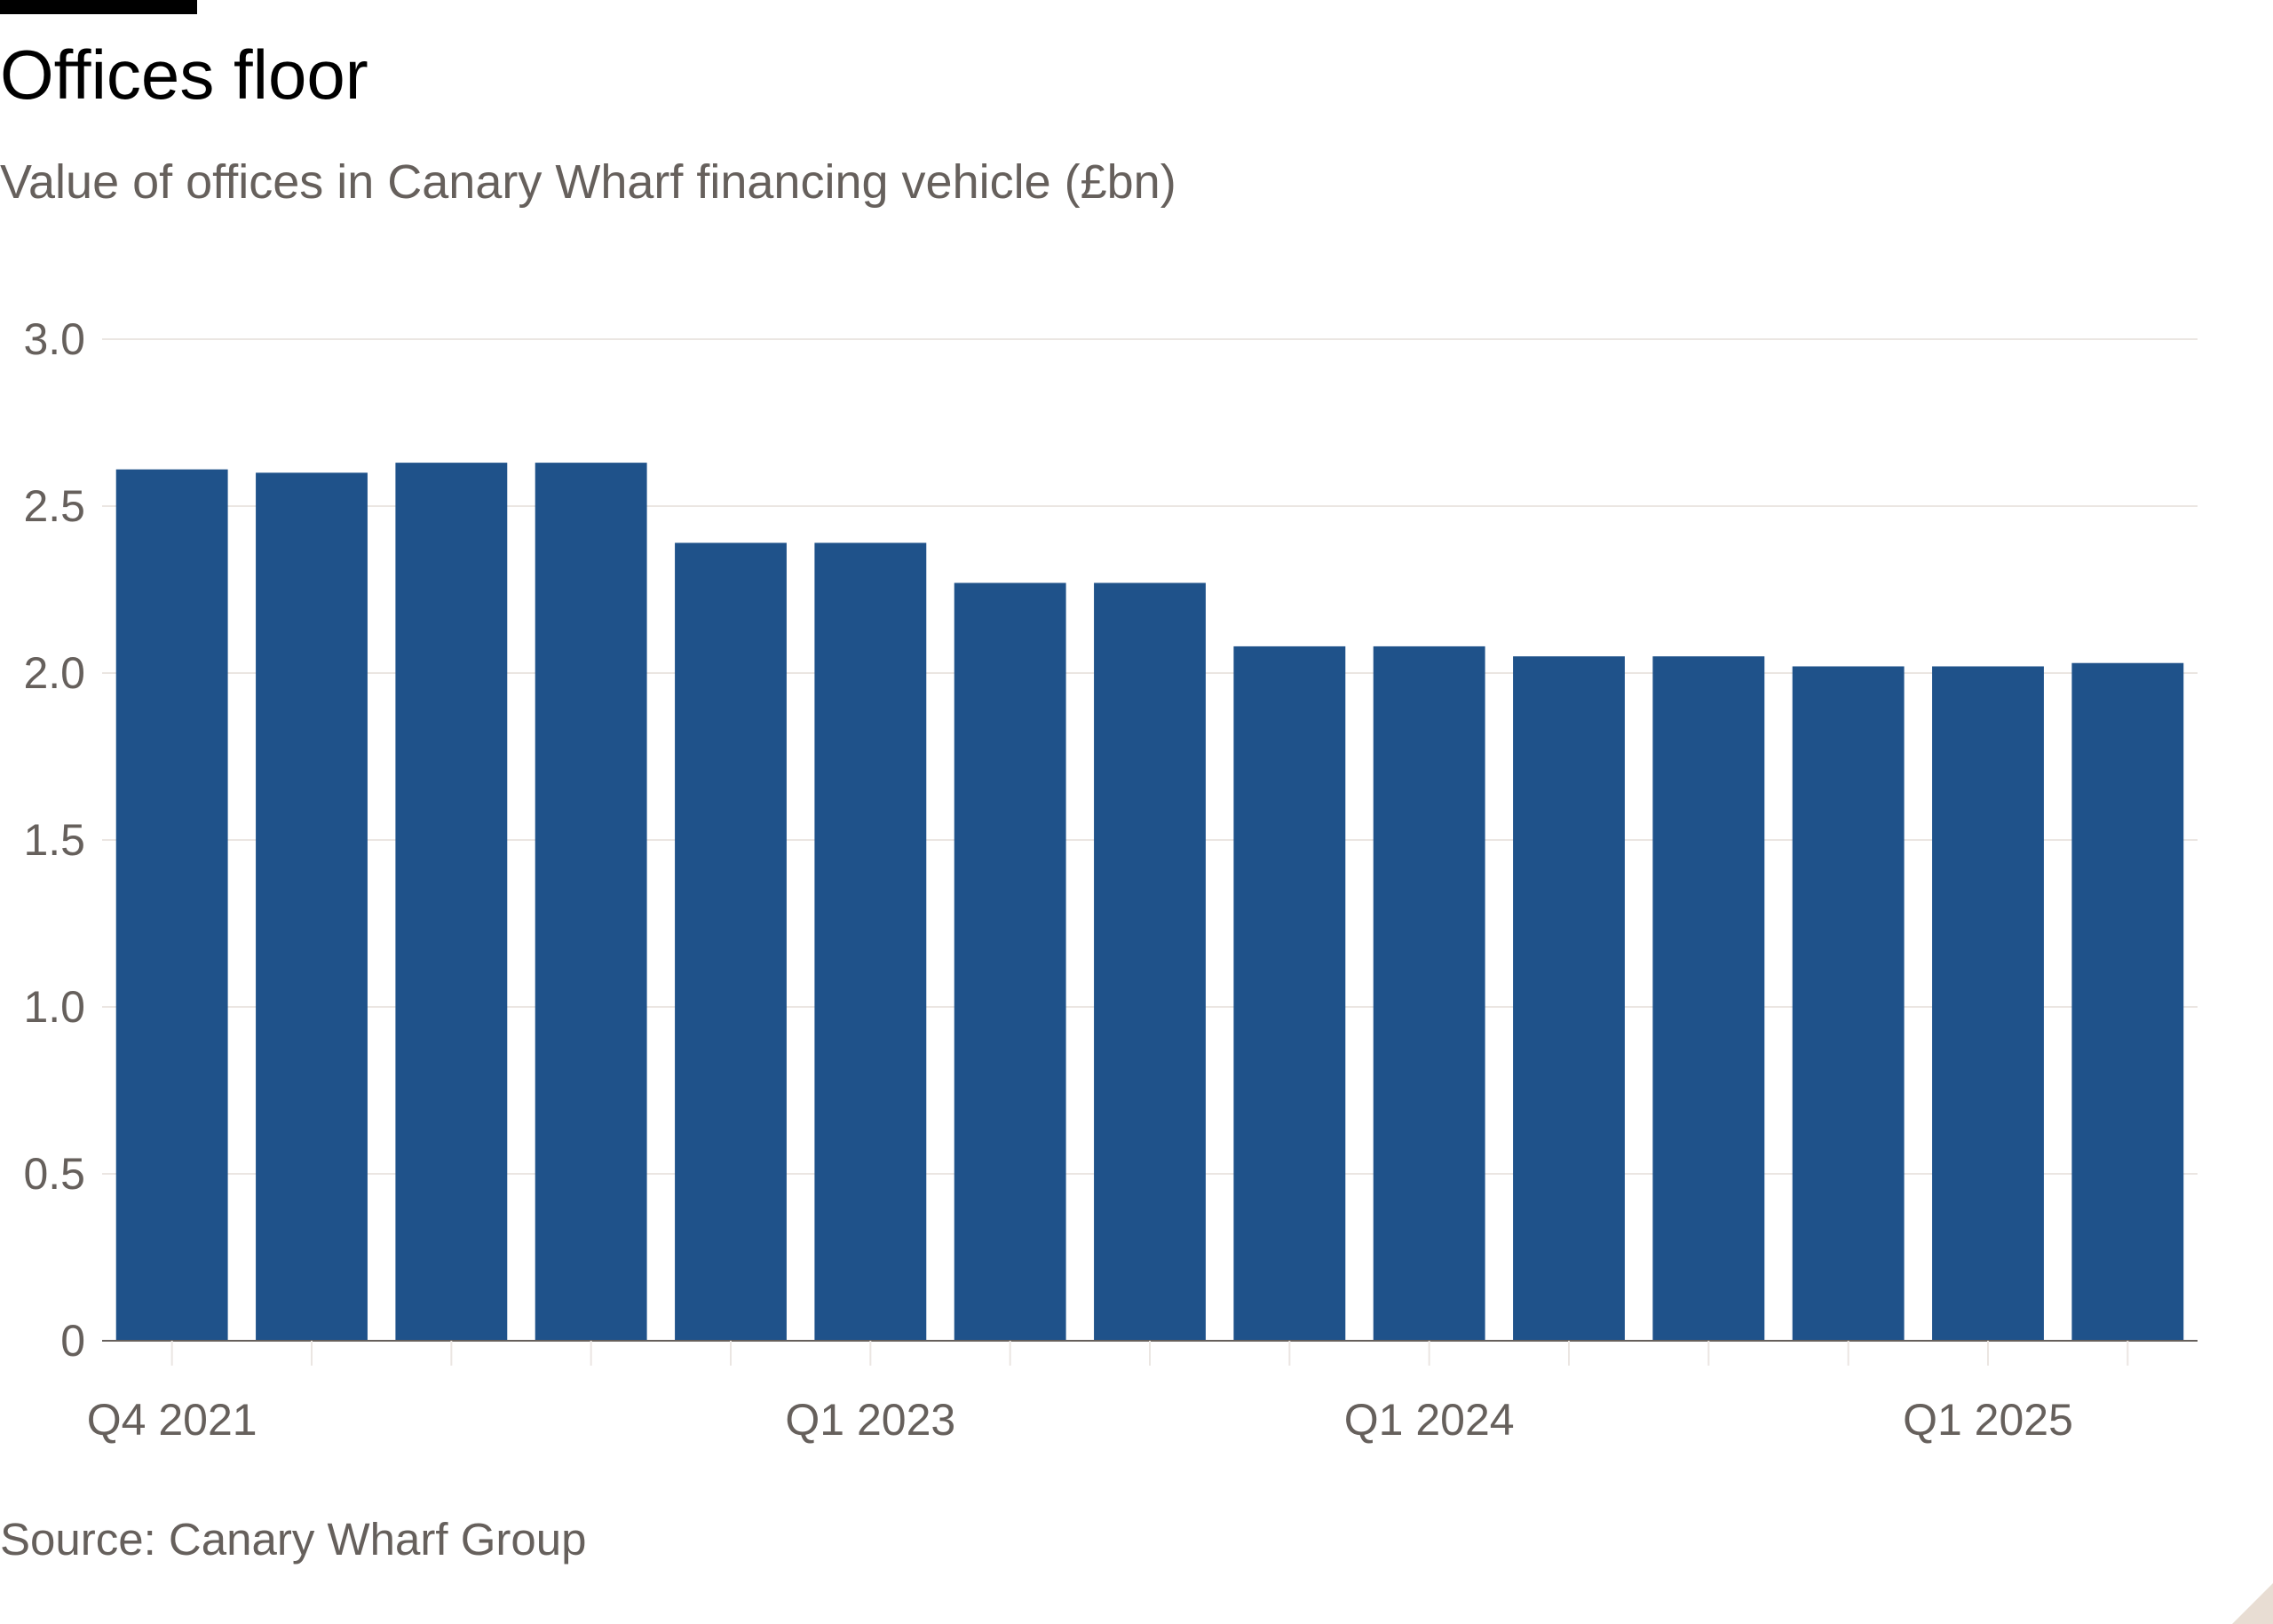  Describe the element at coordinates (54, 1007) in the screenshot. I see `y-tick-label: 1.0` at that location.